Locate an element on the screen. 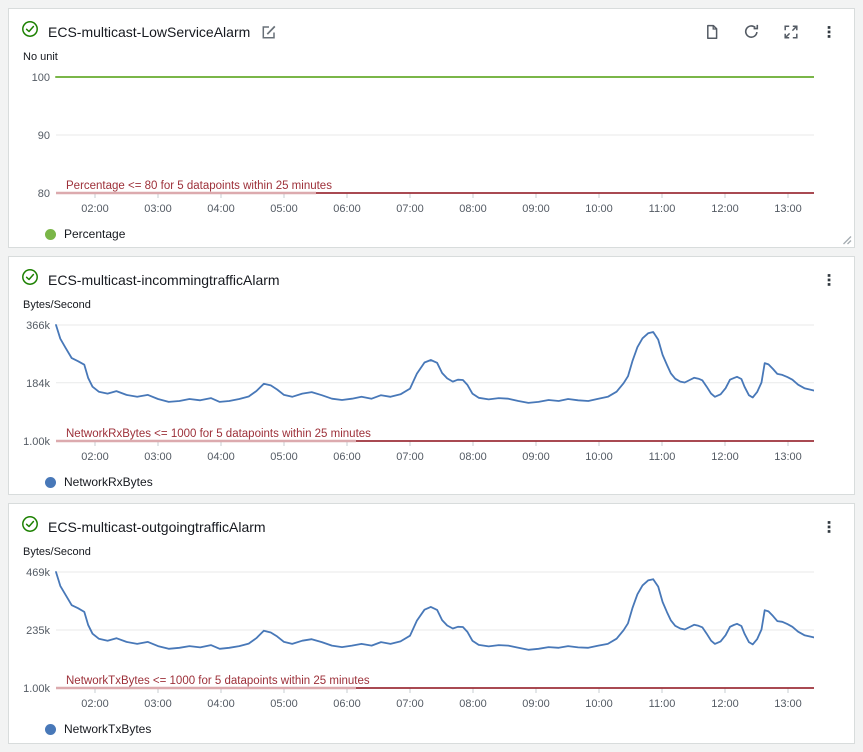 This screenshot has height=752, width=863. expand-icon is located at coordinates (791, 33).